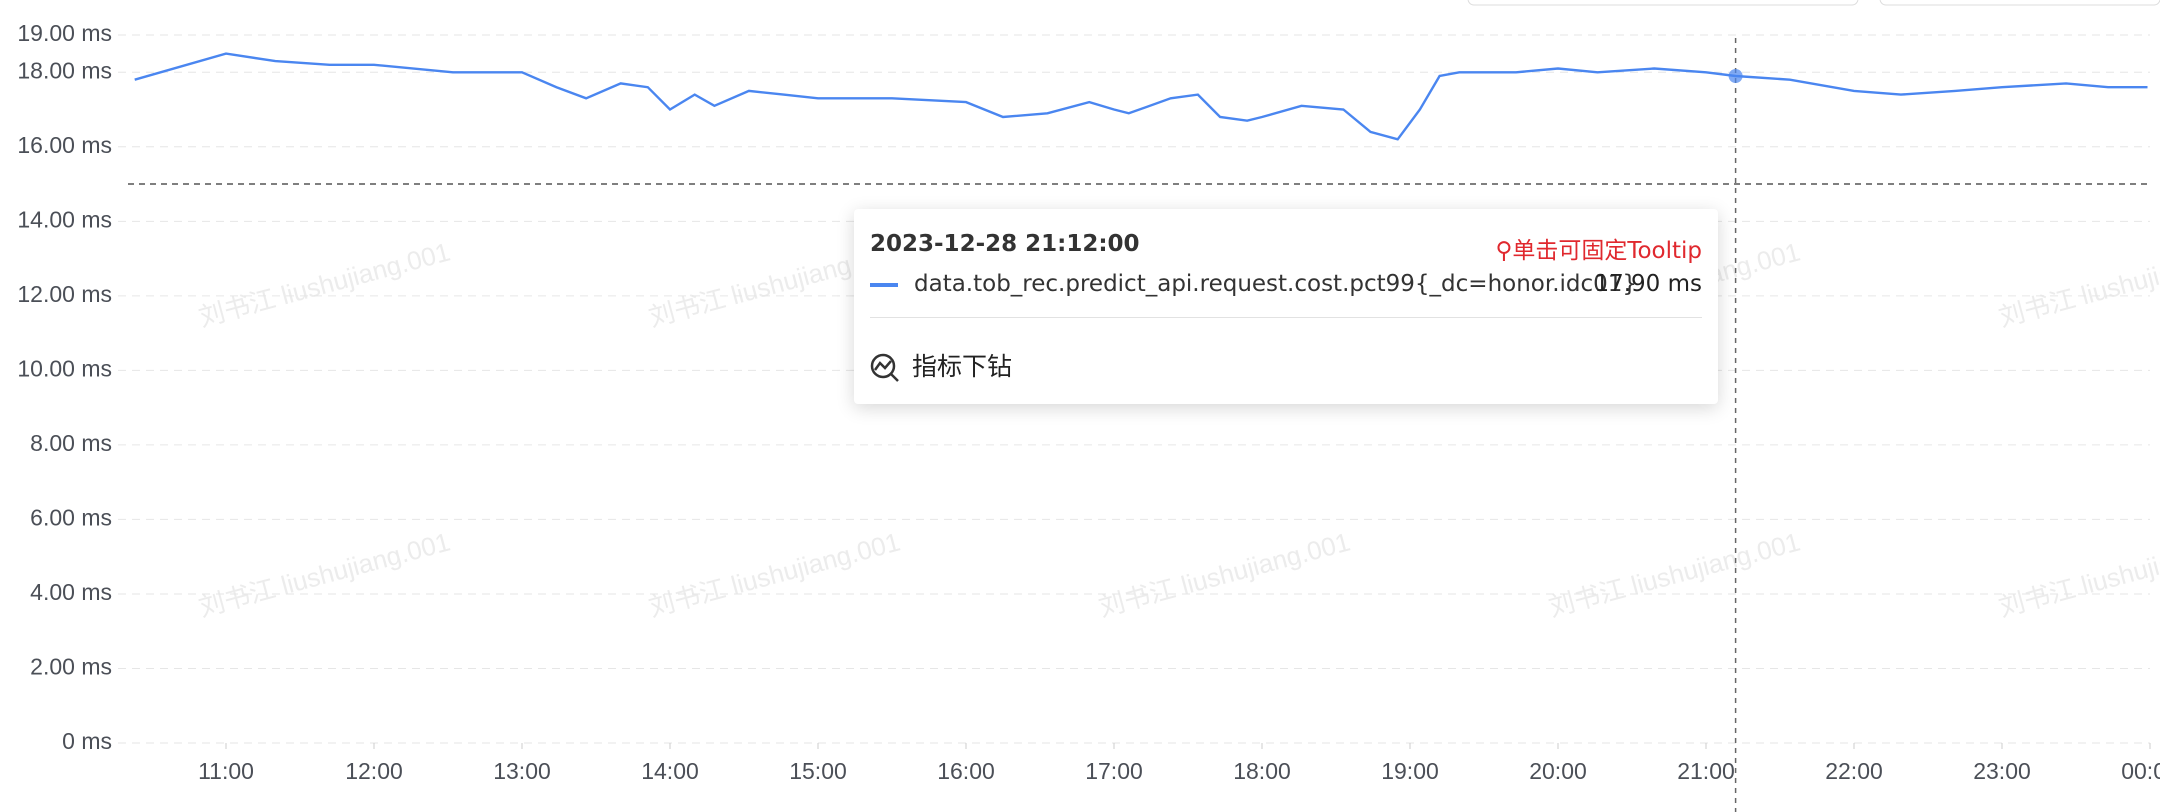 This screenshot has height=812, width=2160. What do you see at coordinates (1854, 771) in the screenshot?
I see `x-tick-label: 22:00` at bounding box center [1854, 771].